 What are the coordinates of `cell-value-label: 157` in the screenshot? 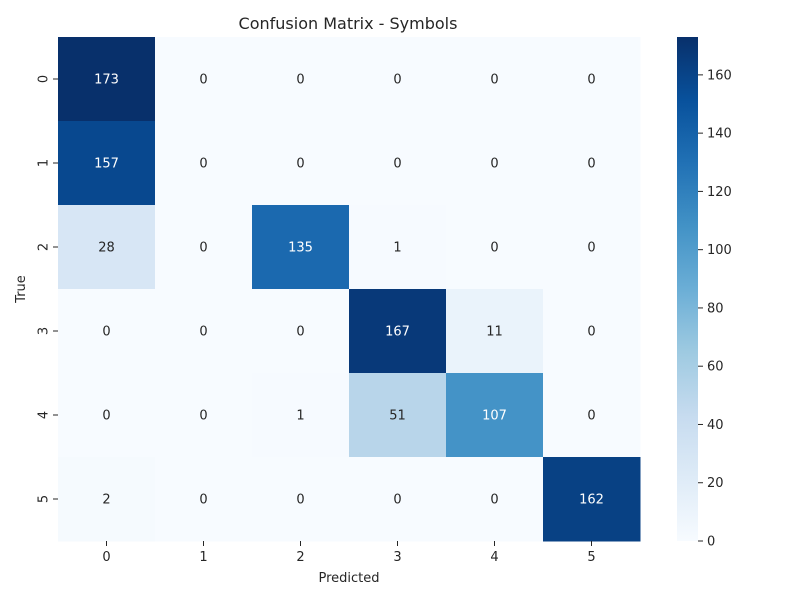 It's located at (106, 164).